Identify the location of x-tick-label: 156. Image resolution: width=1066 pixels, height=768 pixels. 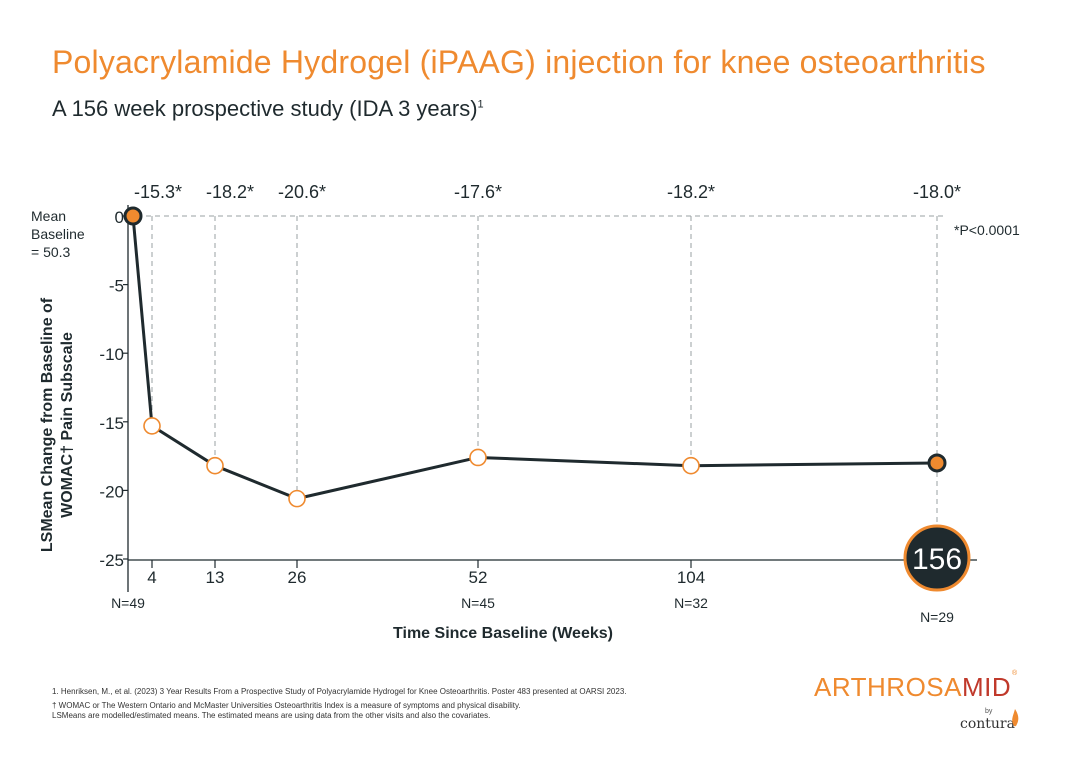
(937, 559).